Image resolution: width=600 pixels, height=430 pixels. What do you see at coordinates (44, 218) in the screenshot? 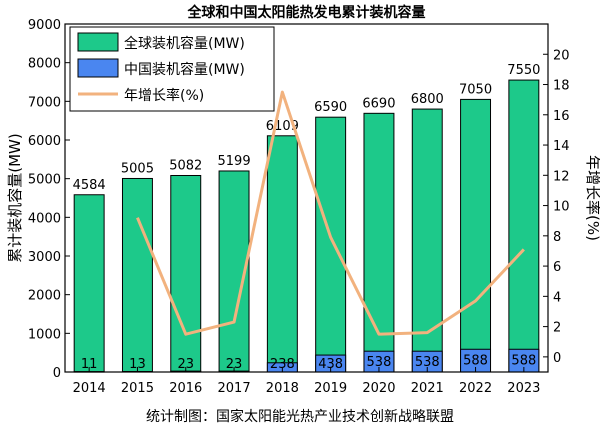
I see `y-tick-label: 4000` at bounding box center [44, 218].